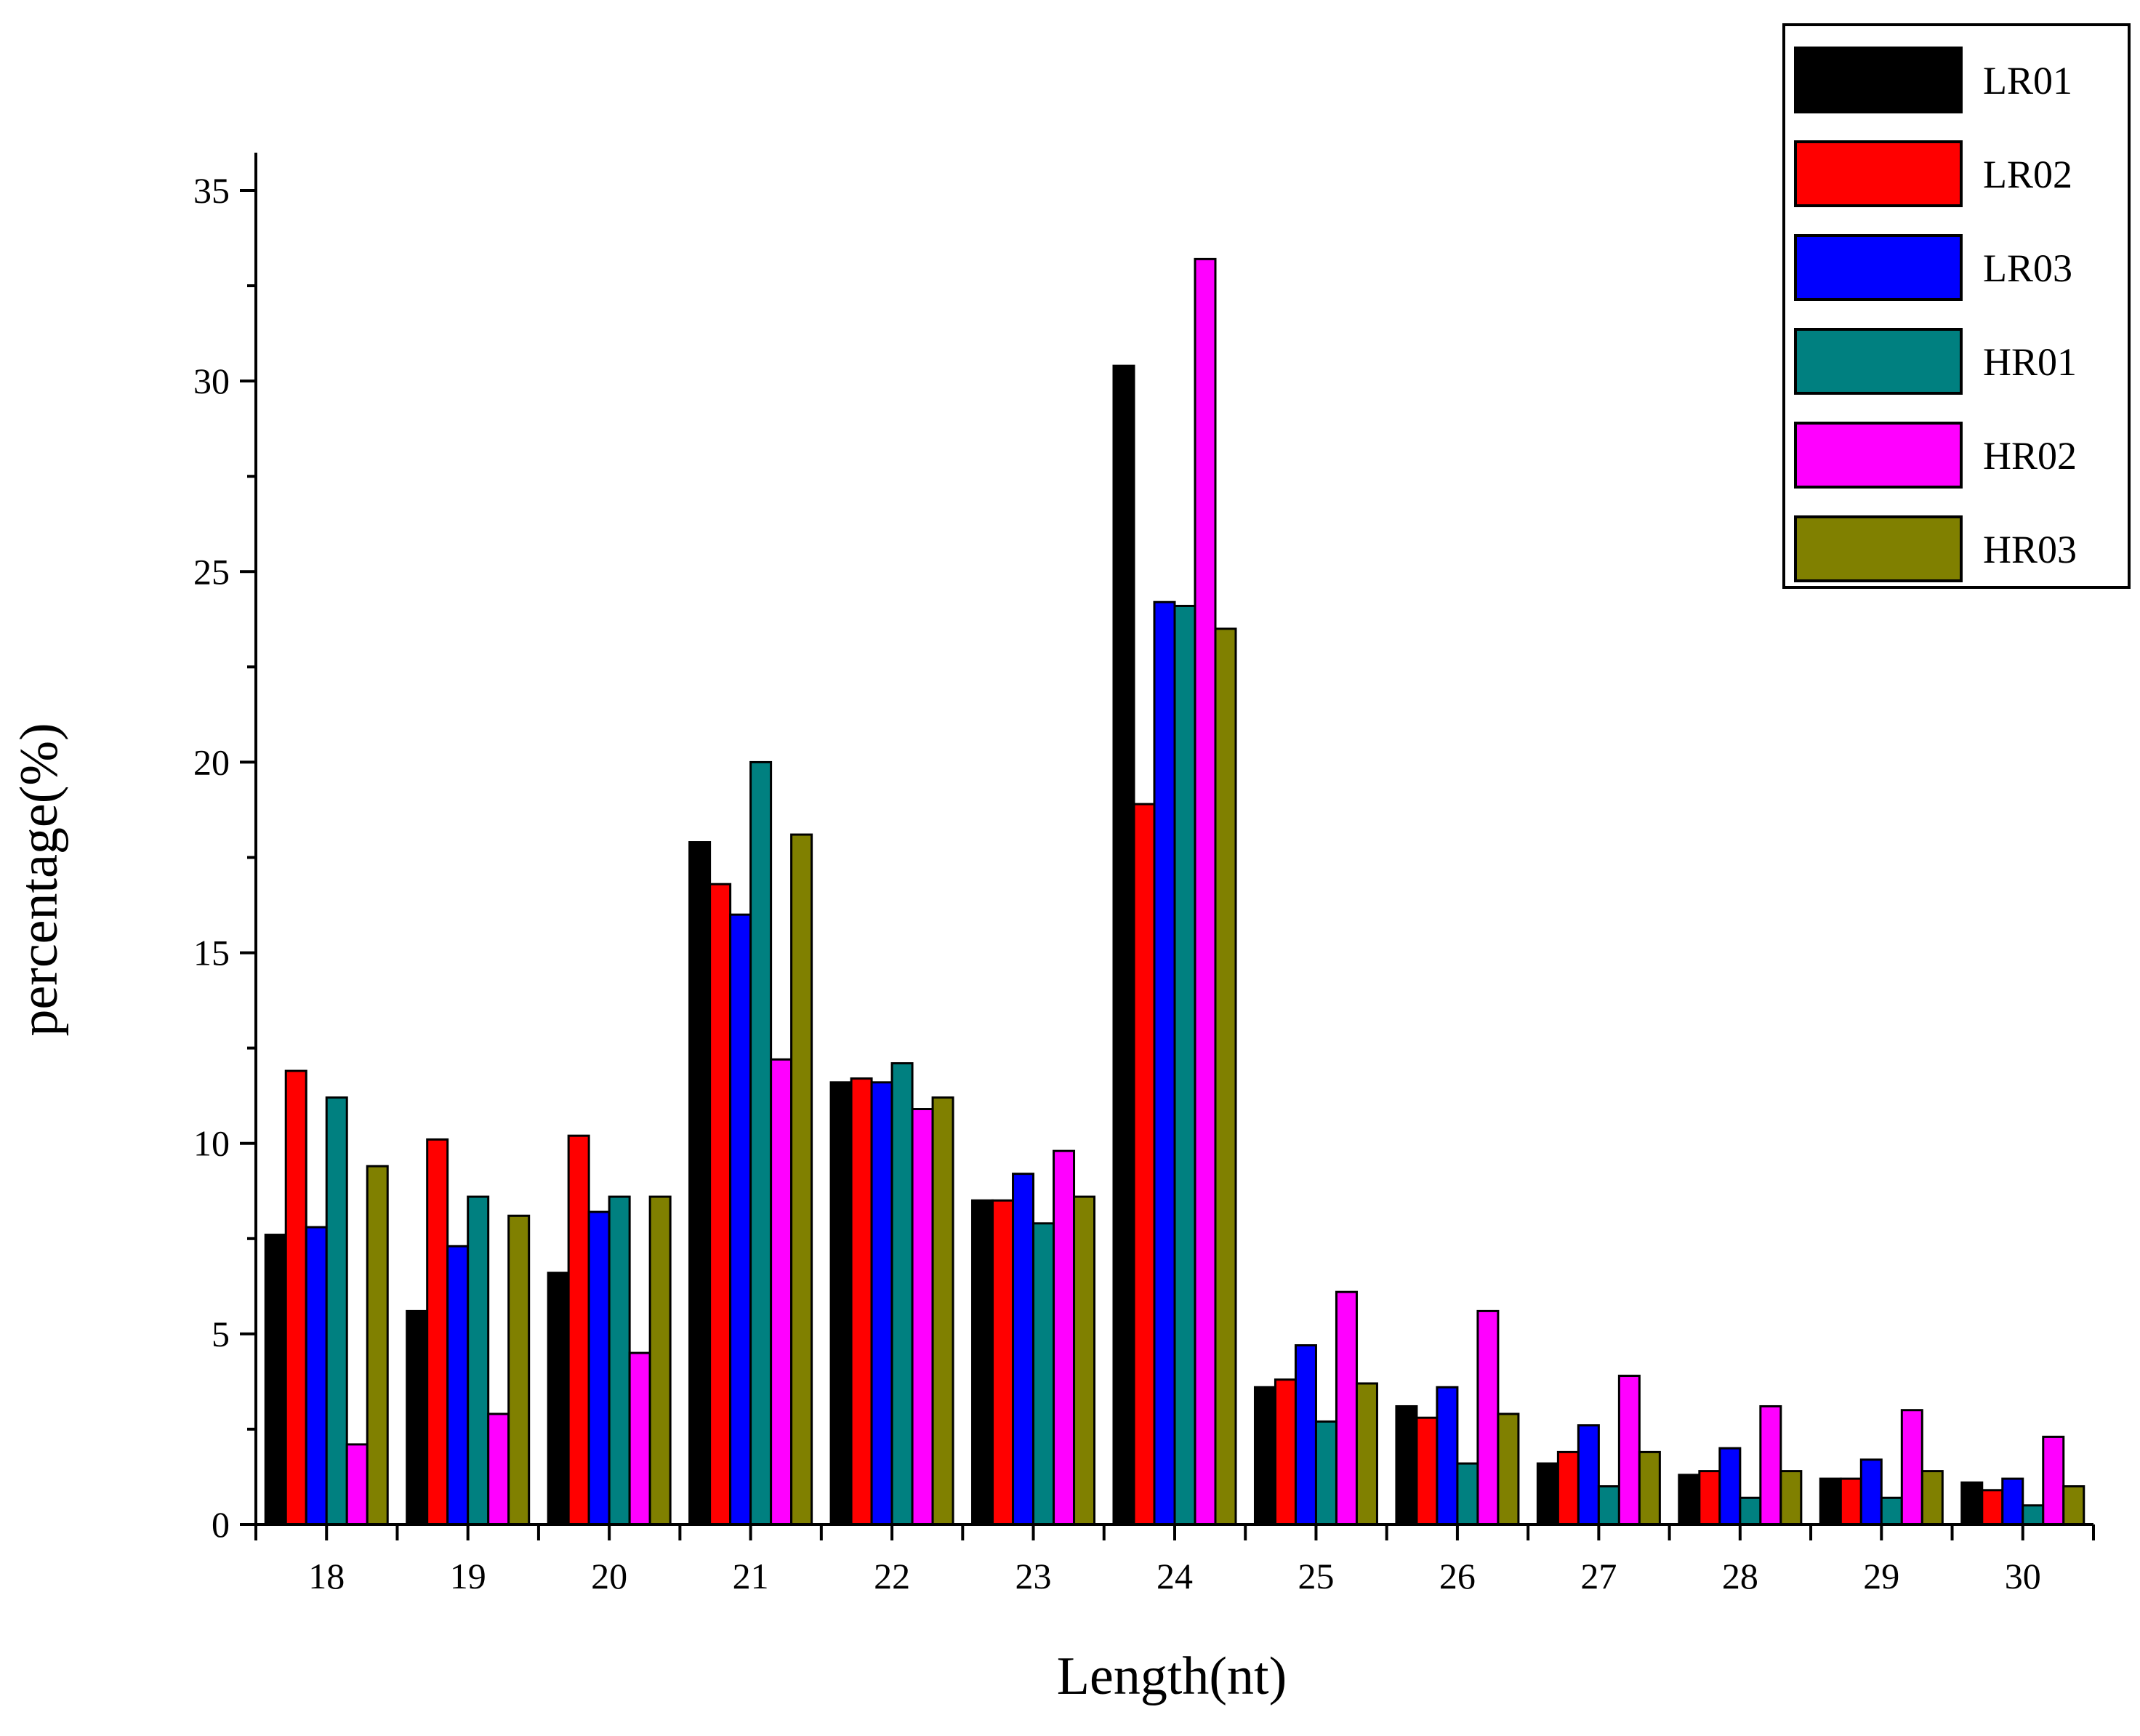 The width and height of the screenshot is (2140, 1736). What do you see at coordinates (211, 571) in the screenshot?
I see `y-tick-label: 25` at bounding box center [211, 571].